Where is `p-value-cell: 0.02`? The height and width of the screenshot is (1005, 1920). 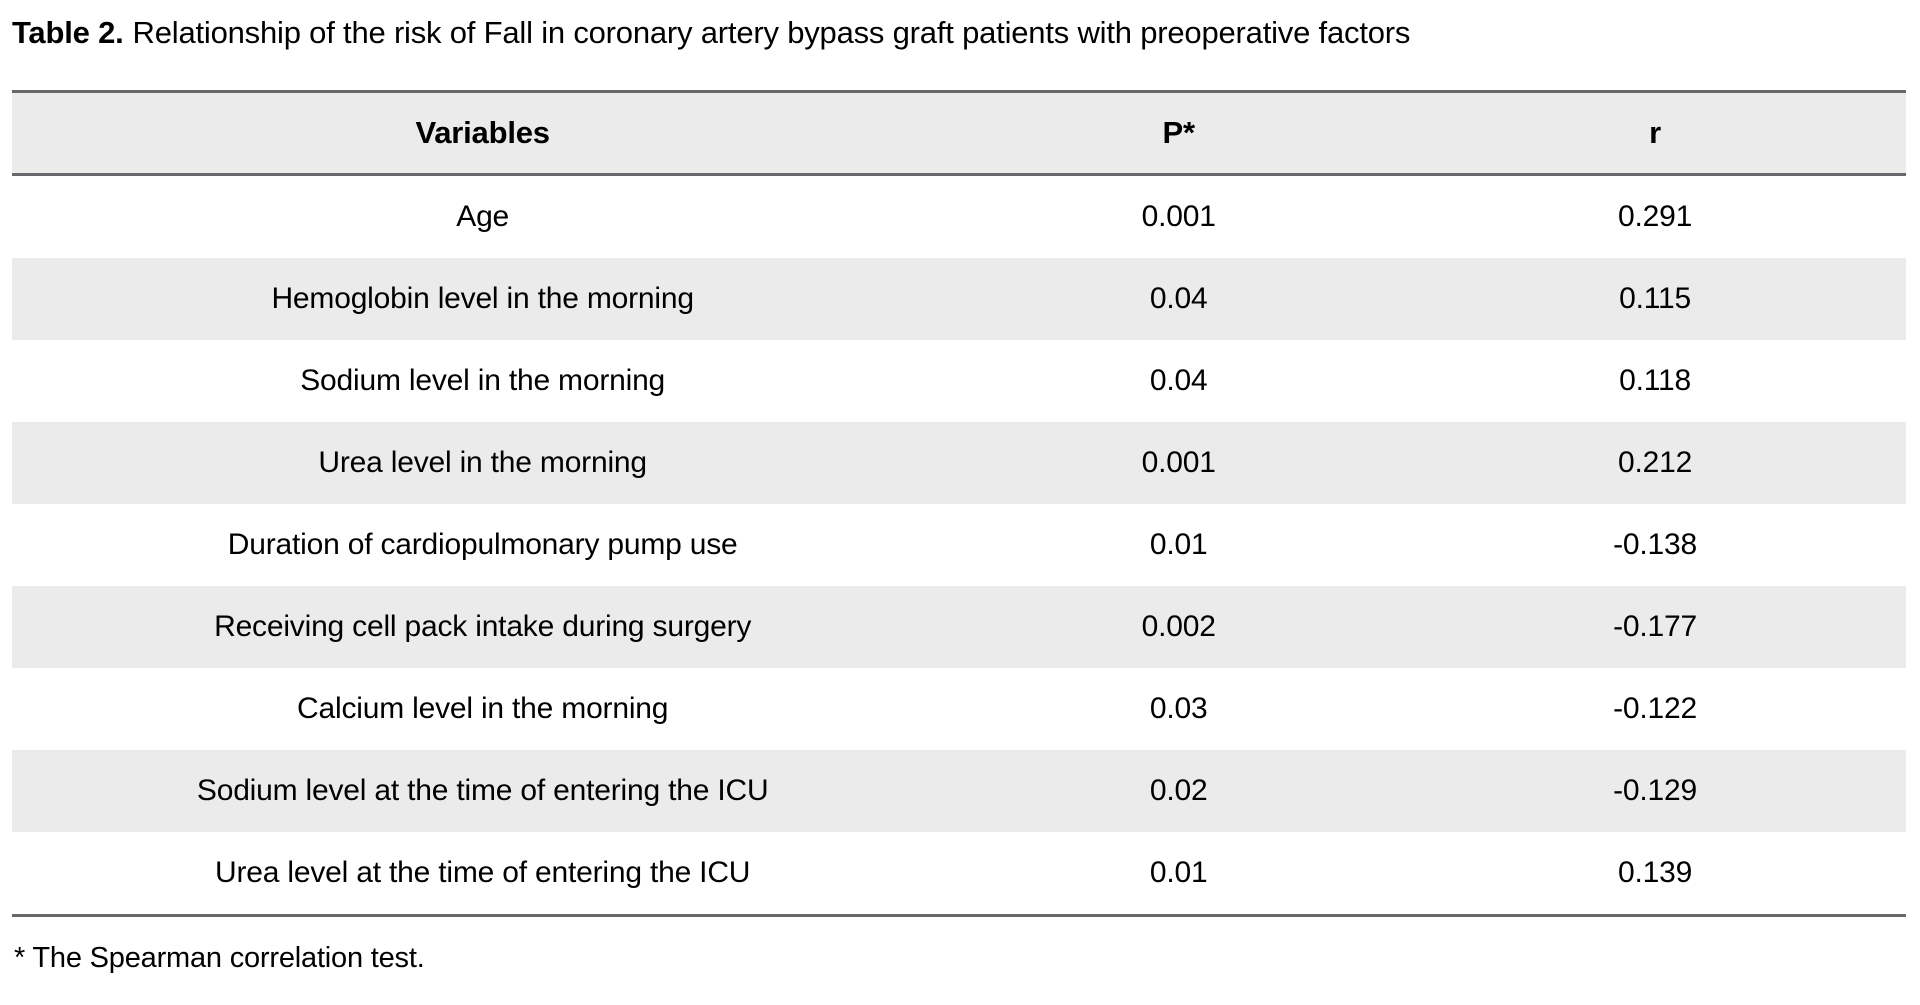 p-value-cell: 0.02 is located at coordinates (1178, 790).